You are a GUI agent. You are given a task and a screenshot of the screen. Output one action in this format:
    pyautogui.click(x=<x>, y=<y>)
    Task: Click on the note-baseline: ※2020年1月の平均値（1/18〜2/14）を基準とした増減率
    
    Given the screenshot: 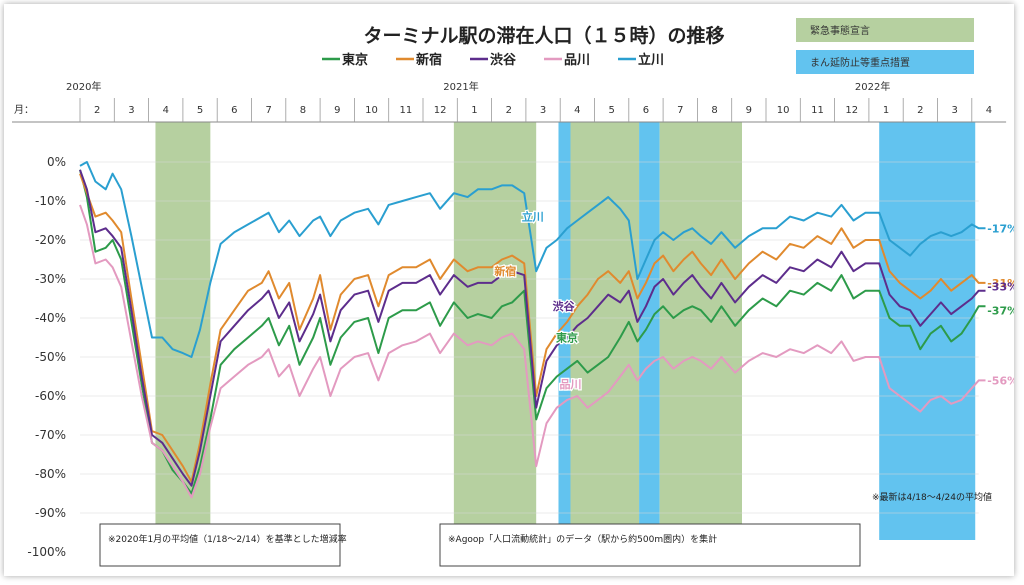 What is the action you would take?
    pyautogui.click(x=227, y=539)
    